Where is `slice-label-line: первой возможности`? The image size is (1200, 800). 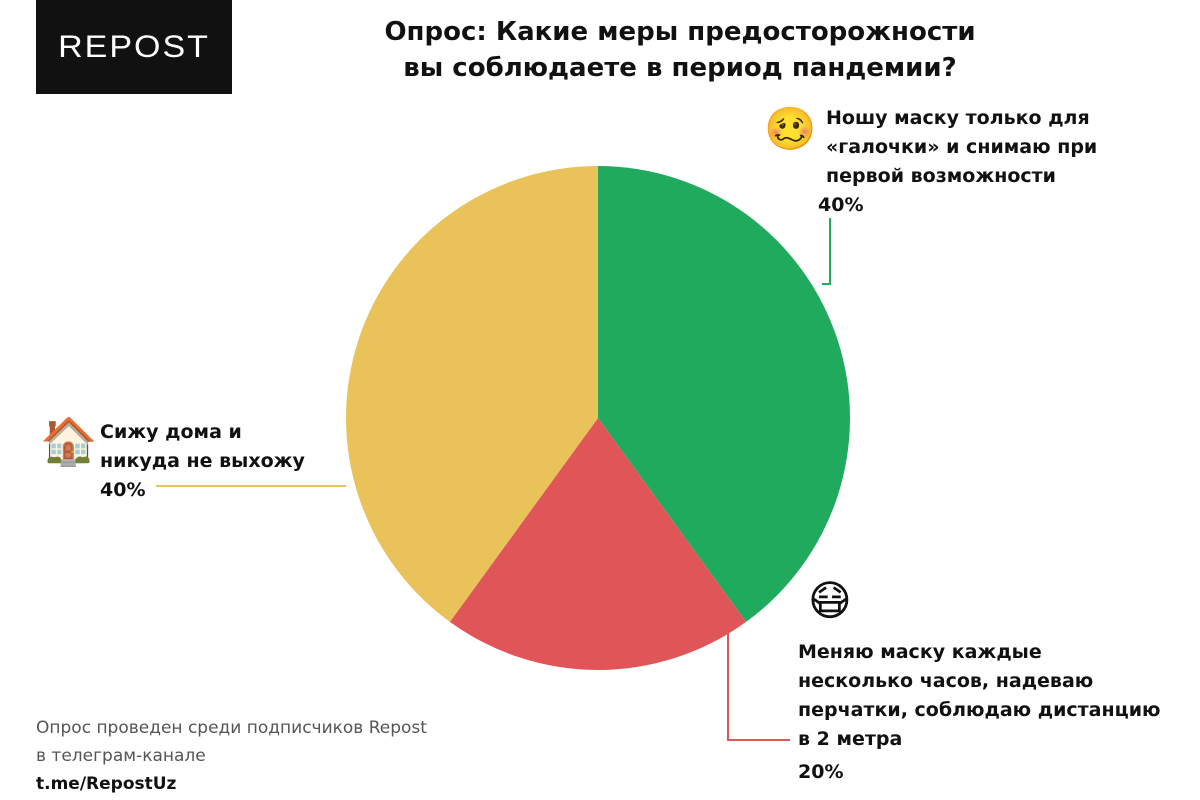 slice-label-line: первой возможности is located at coordinates (941, 176).